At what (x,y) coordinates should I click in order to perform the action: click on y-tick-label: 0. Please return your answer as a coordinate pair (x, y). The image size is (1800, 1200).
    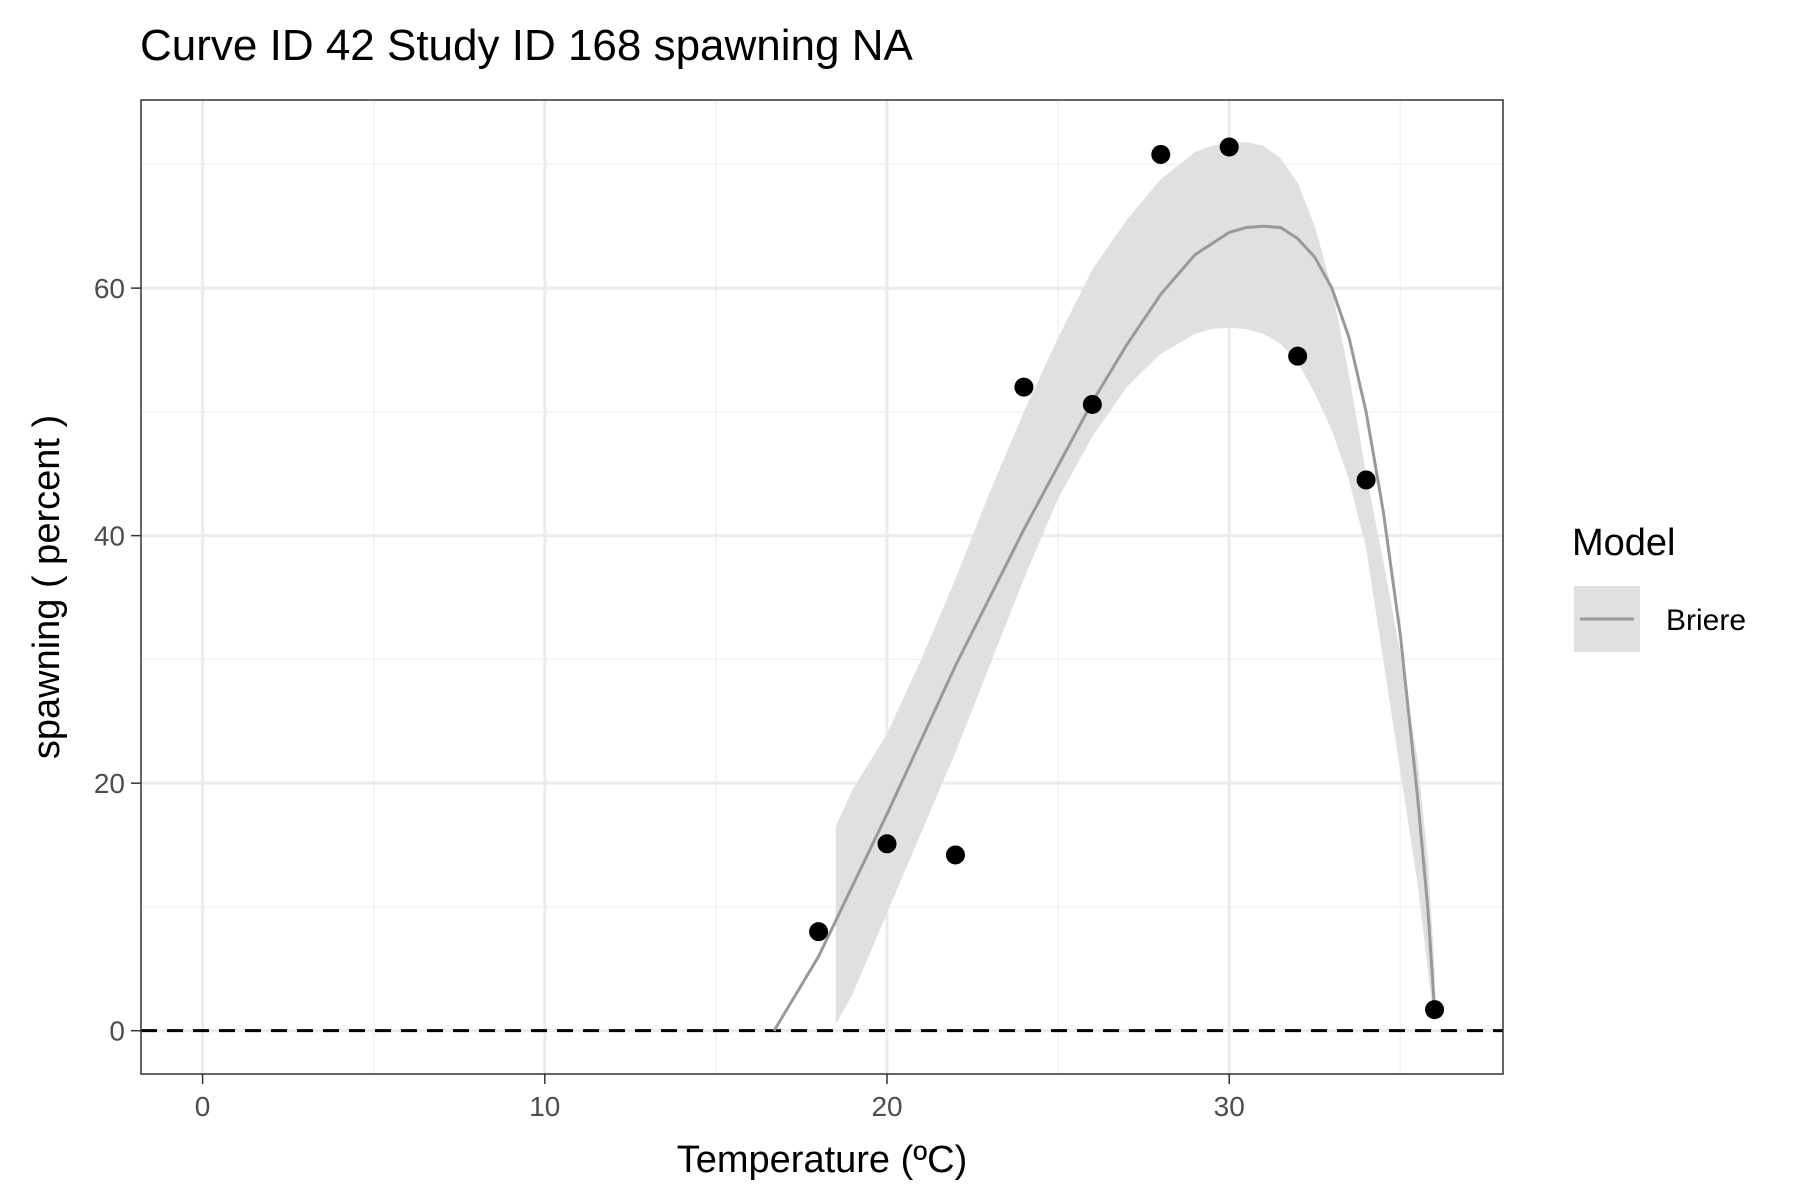
    Looking at the image, I should click on (117, 1031).